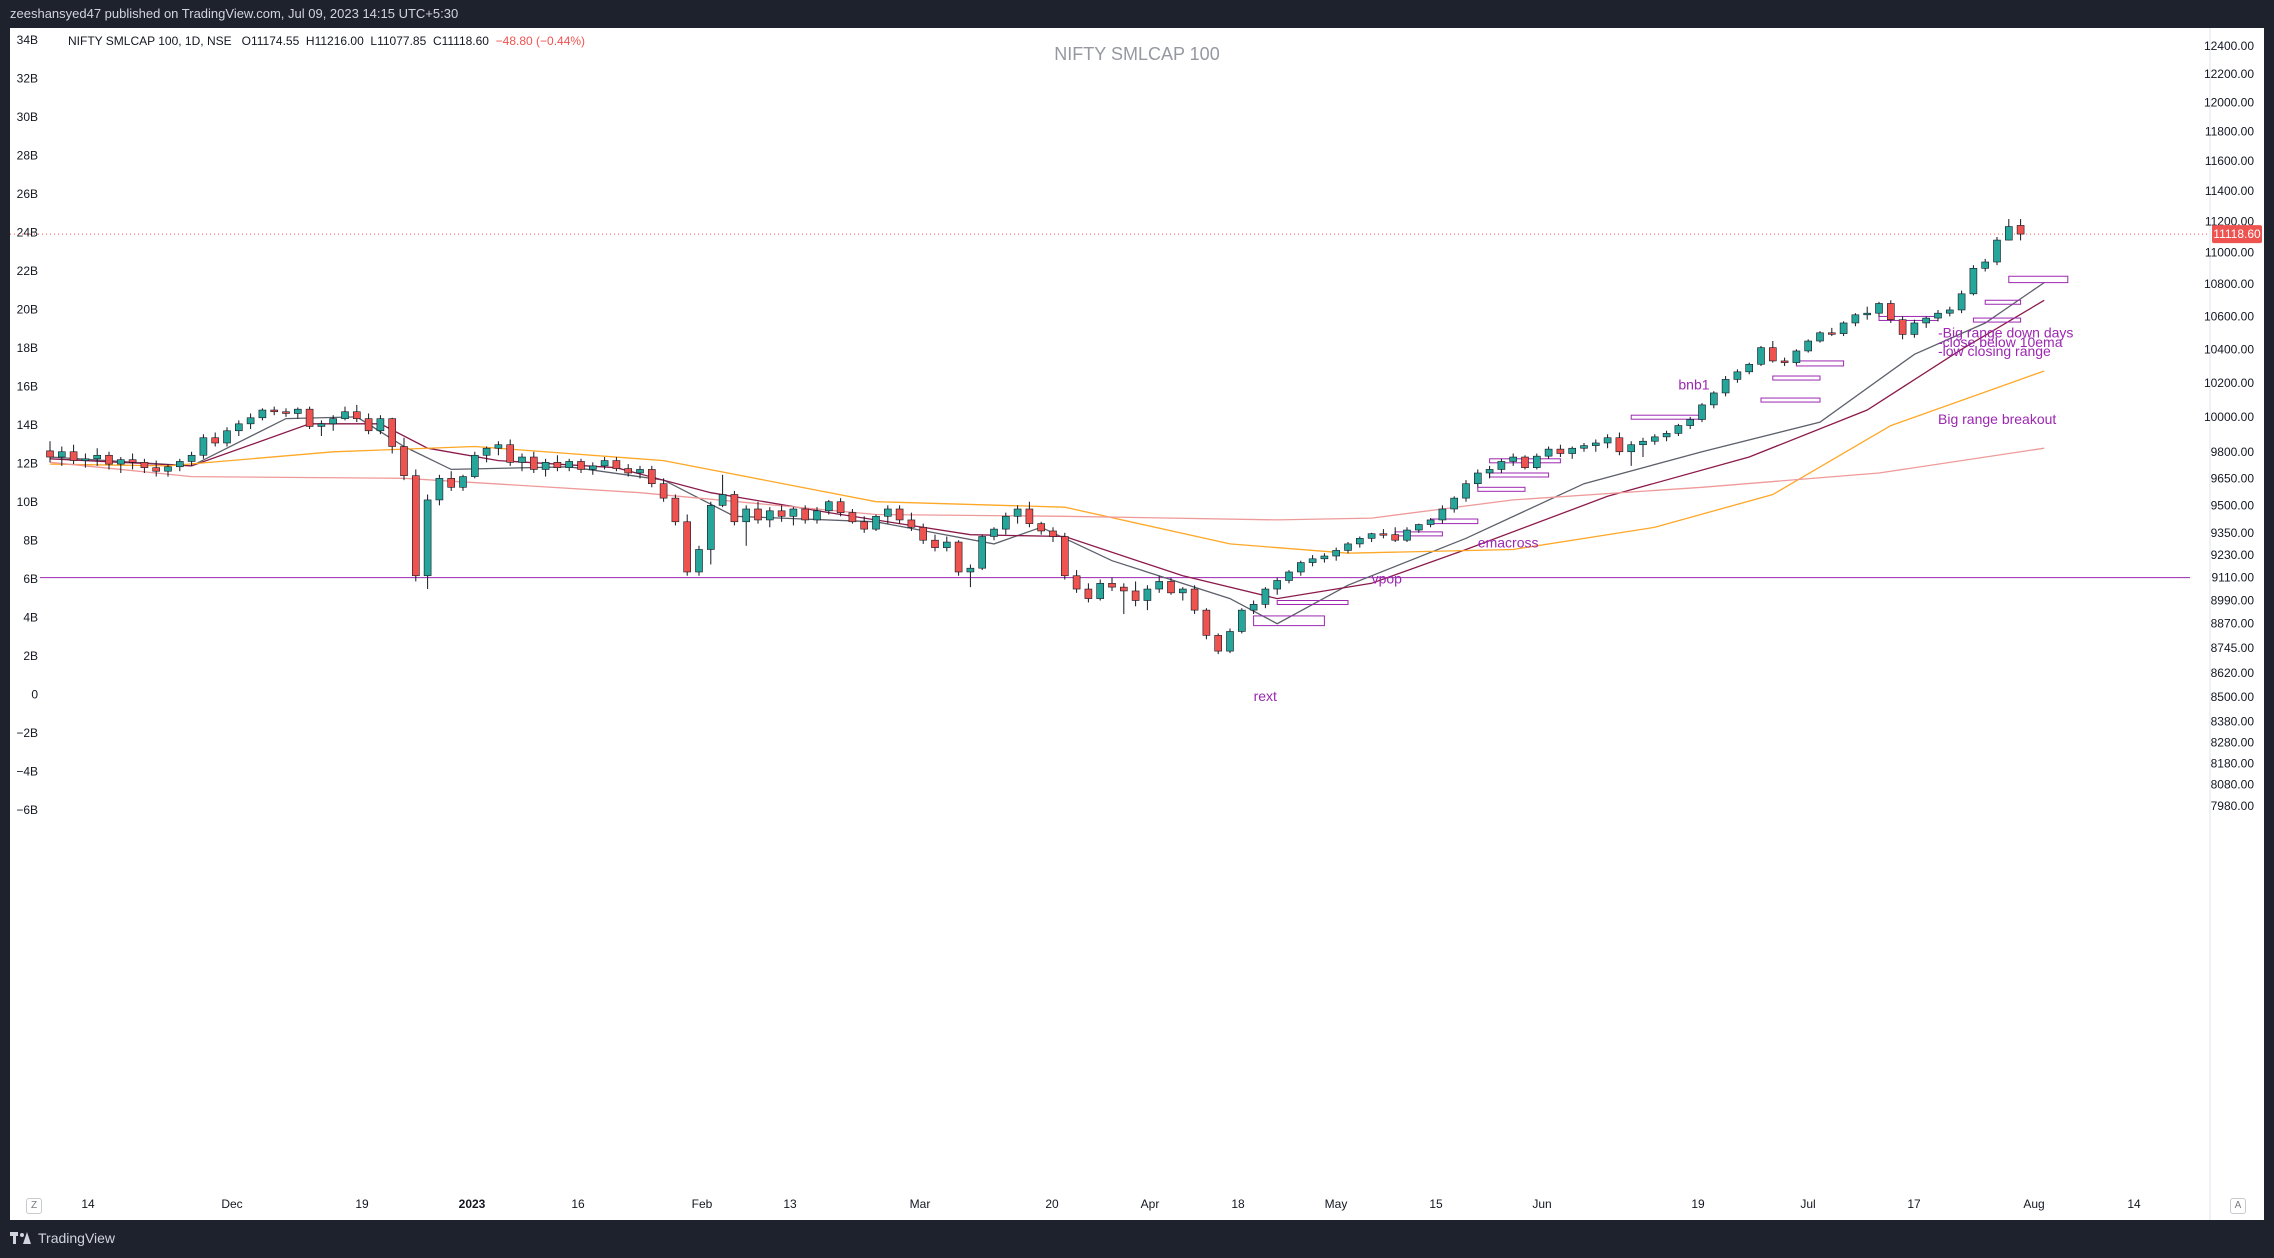 The height and width of the screenshot is (1258, 2274). What do you see at coordinates (27, 310) in the screenshot?
I see `volume-tick-label: 20B` at bounding box center [27, 310].